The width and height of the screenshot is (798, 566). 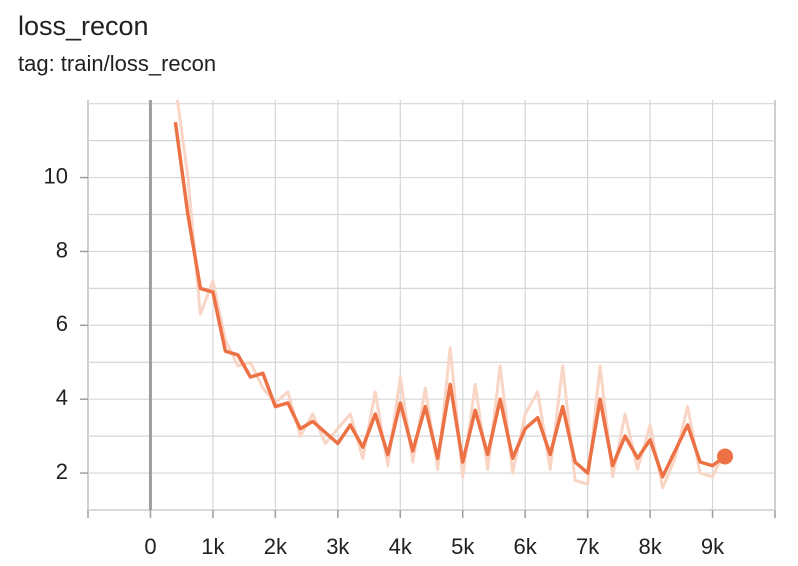 What do you see at coordinates (62, 323) in the screenshot?
I see `y-tick-label: 6` at bounding box center [62, 323].